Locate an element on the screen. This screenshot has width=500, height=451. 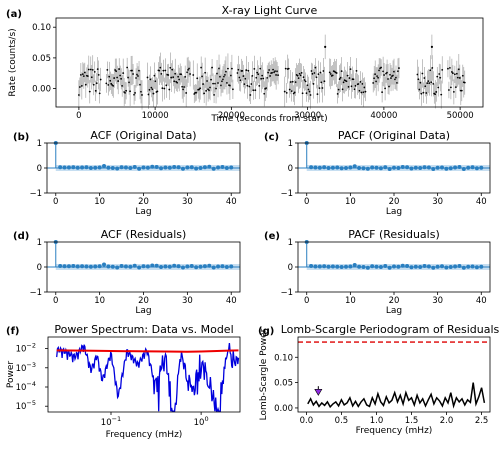
chart-title-a: X-ray Light Curve is located at coordinates (270, 10).